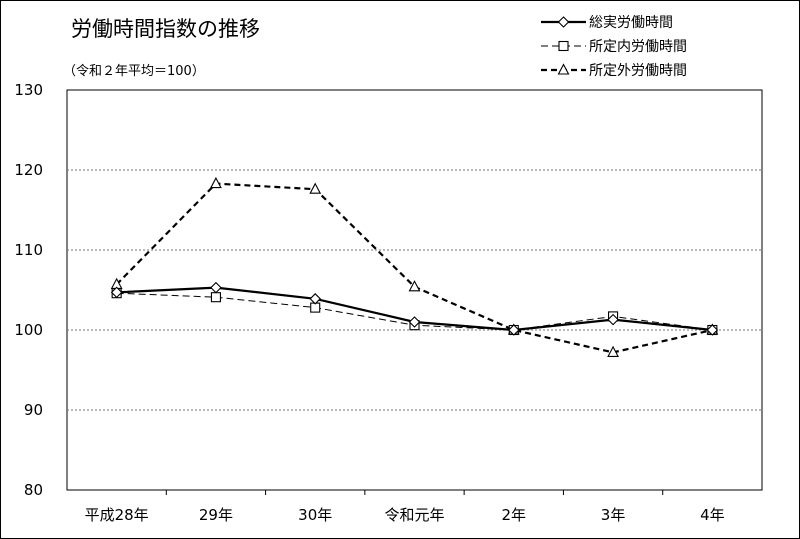 This screenshot has height=539, width=800. Describe the element at coordinates (117, 515) in the screenshot. I see `x-tick-label: 平成28年` at that location.